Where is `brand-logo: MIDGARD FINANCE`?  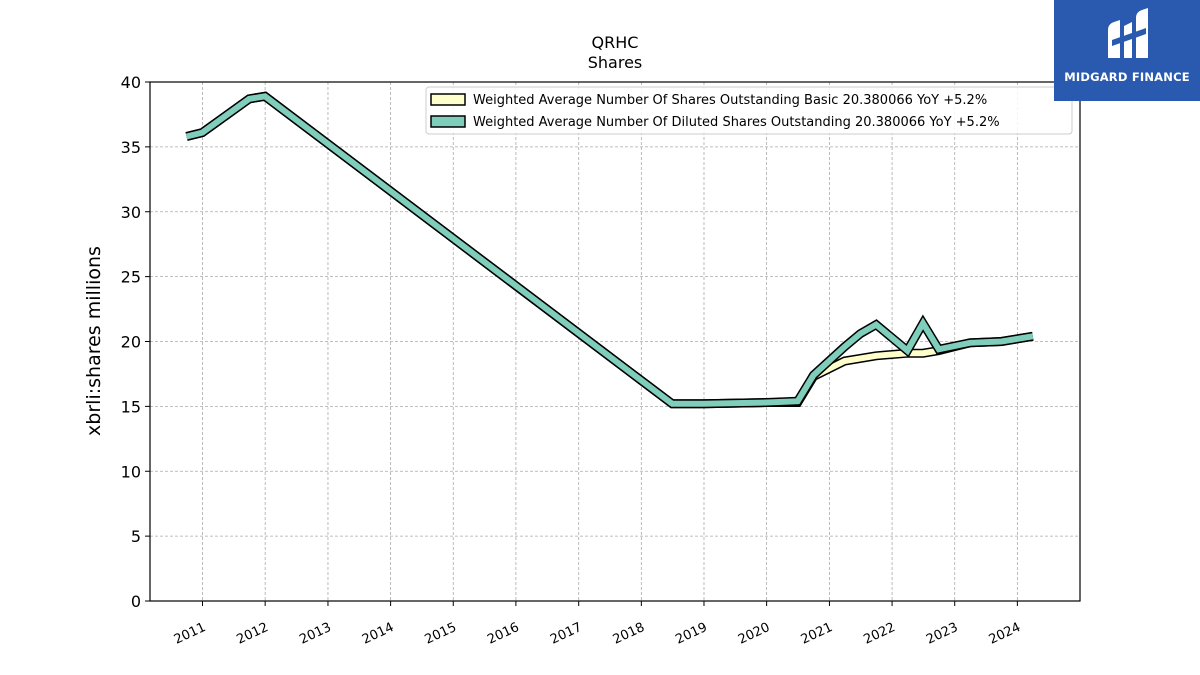 brand-logo: MIDGARD FINANCE is located at coordinates (1127, 50).